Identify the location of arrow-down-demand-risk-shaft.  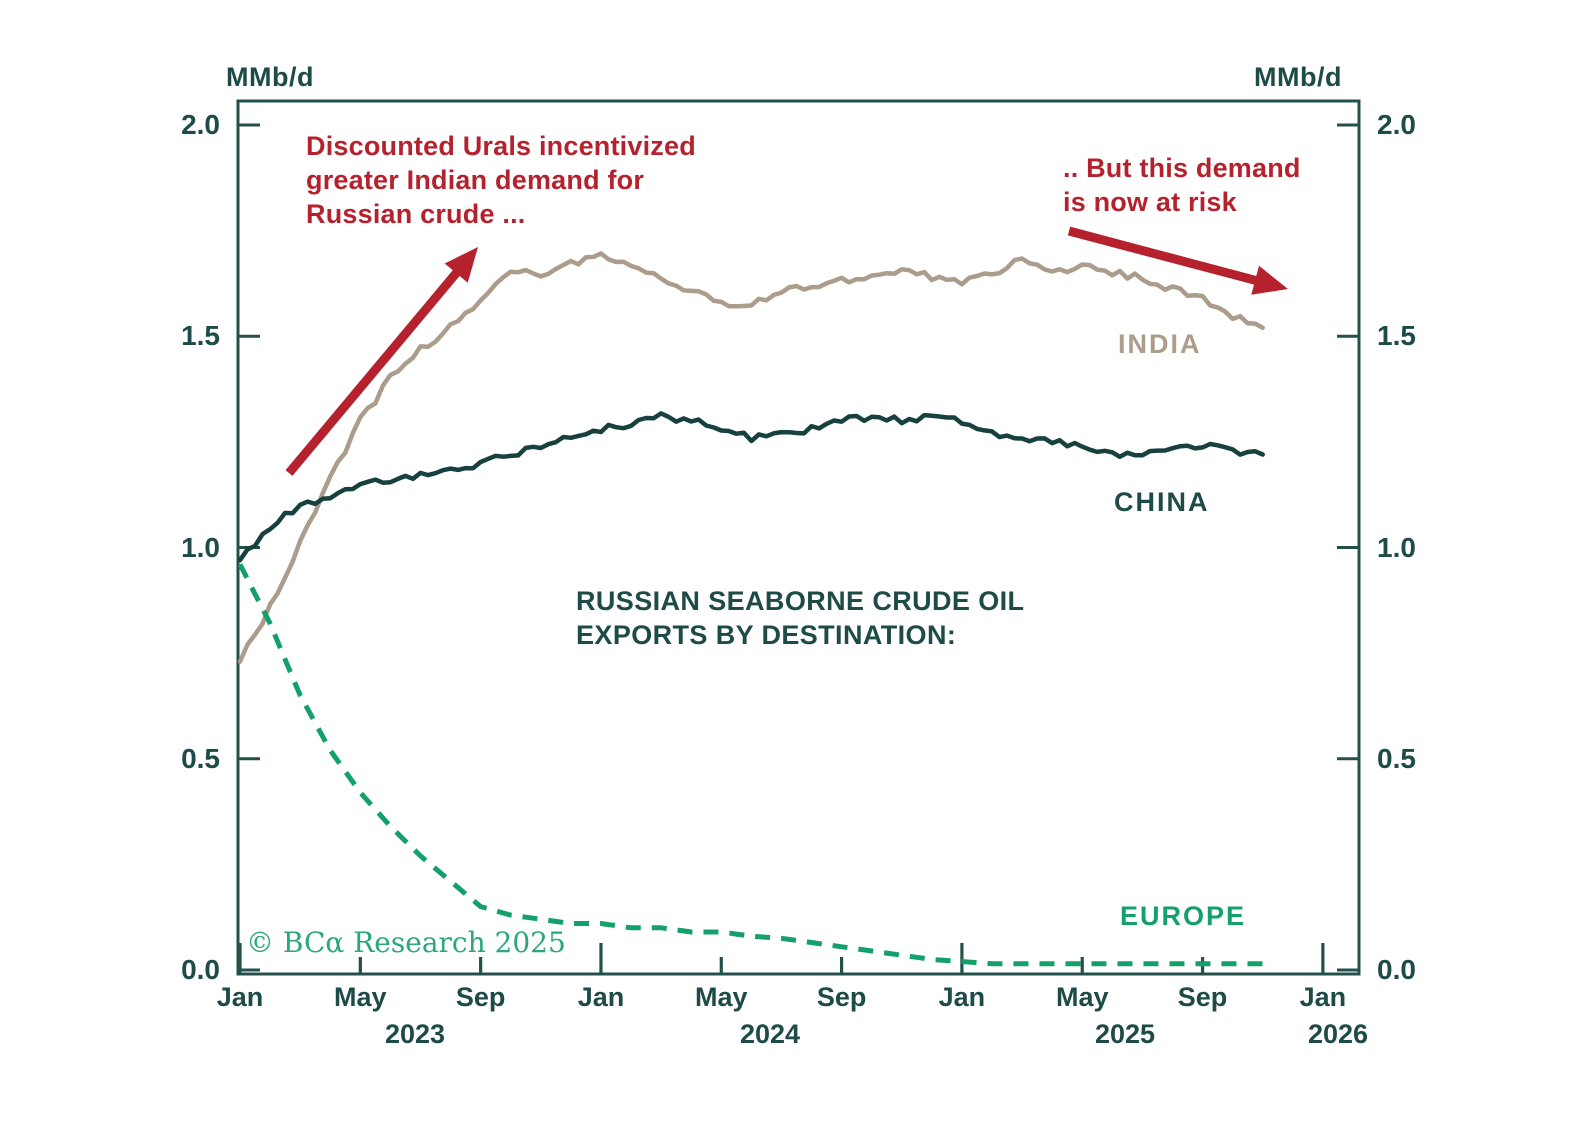
(1165, 256).